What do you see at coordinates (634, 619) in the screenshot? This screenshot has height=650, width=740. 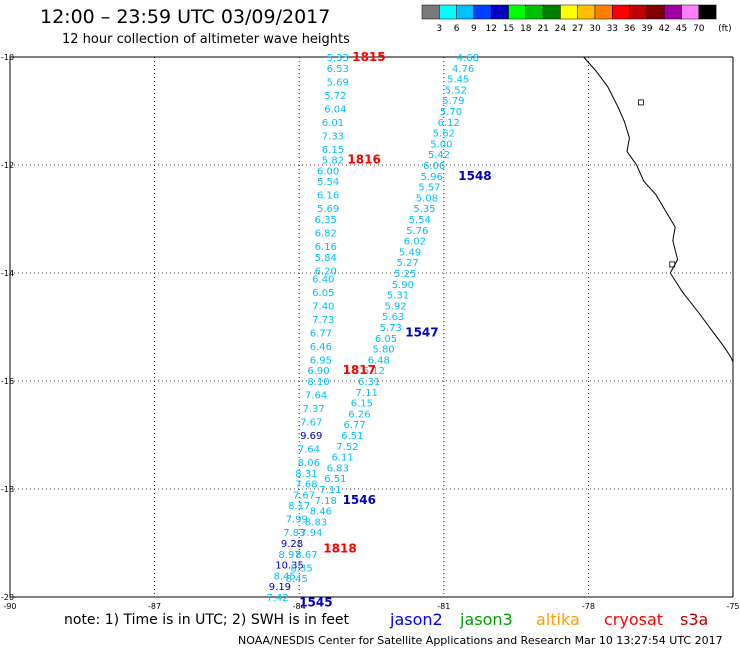 I see `legend-cryosat: cryosat` at bounding box center [634, 619].